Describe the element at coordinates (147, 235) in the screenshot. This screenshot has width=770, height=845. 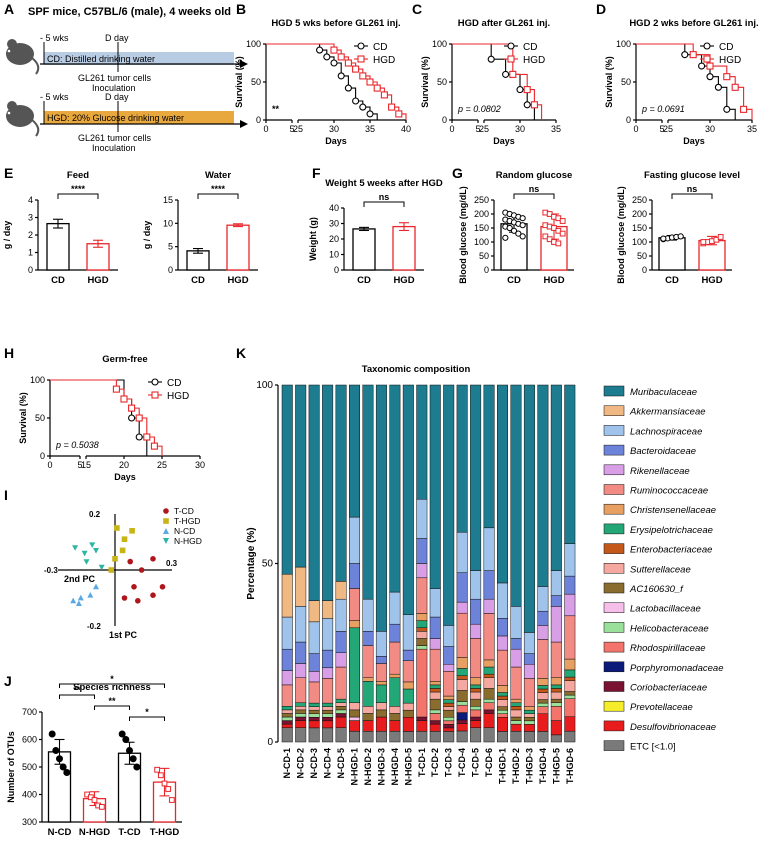
I see `y-axis-label: g / day` at that location.